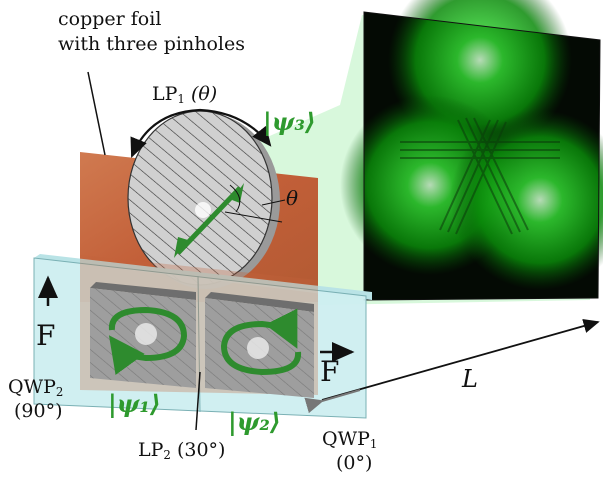 The width and height of the screenshot is (603, 481). Describe the element at coordinates (201, 133) in the screenshot. I see `rotation-arrow` at that location.